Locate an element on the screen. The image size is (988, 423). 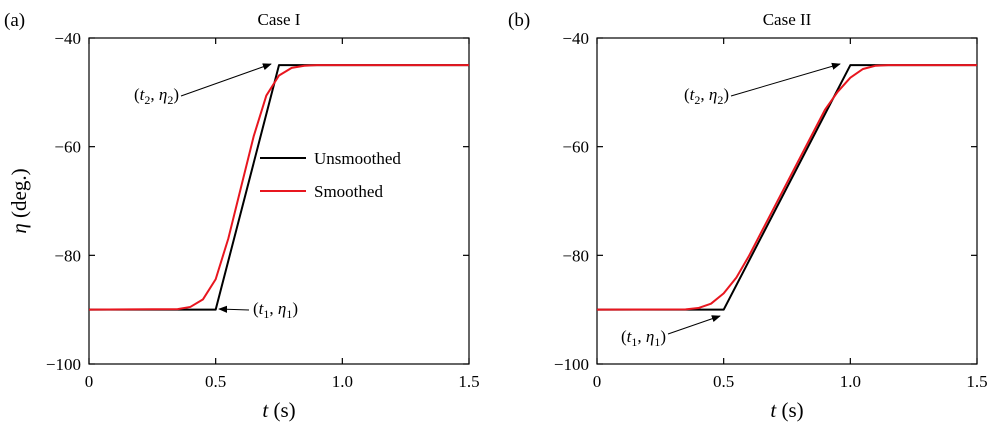
annotation-a-0: (t2, η2) is located at coordinates (156, 96).